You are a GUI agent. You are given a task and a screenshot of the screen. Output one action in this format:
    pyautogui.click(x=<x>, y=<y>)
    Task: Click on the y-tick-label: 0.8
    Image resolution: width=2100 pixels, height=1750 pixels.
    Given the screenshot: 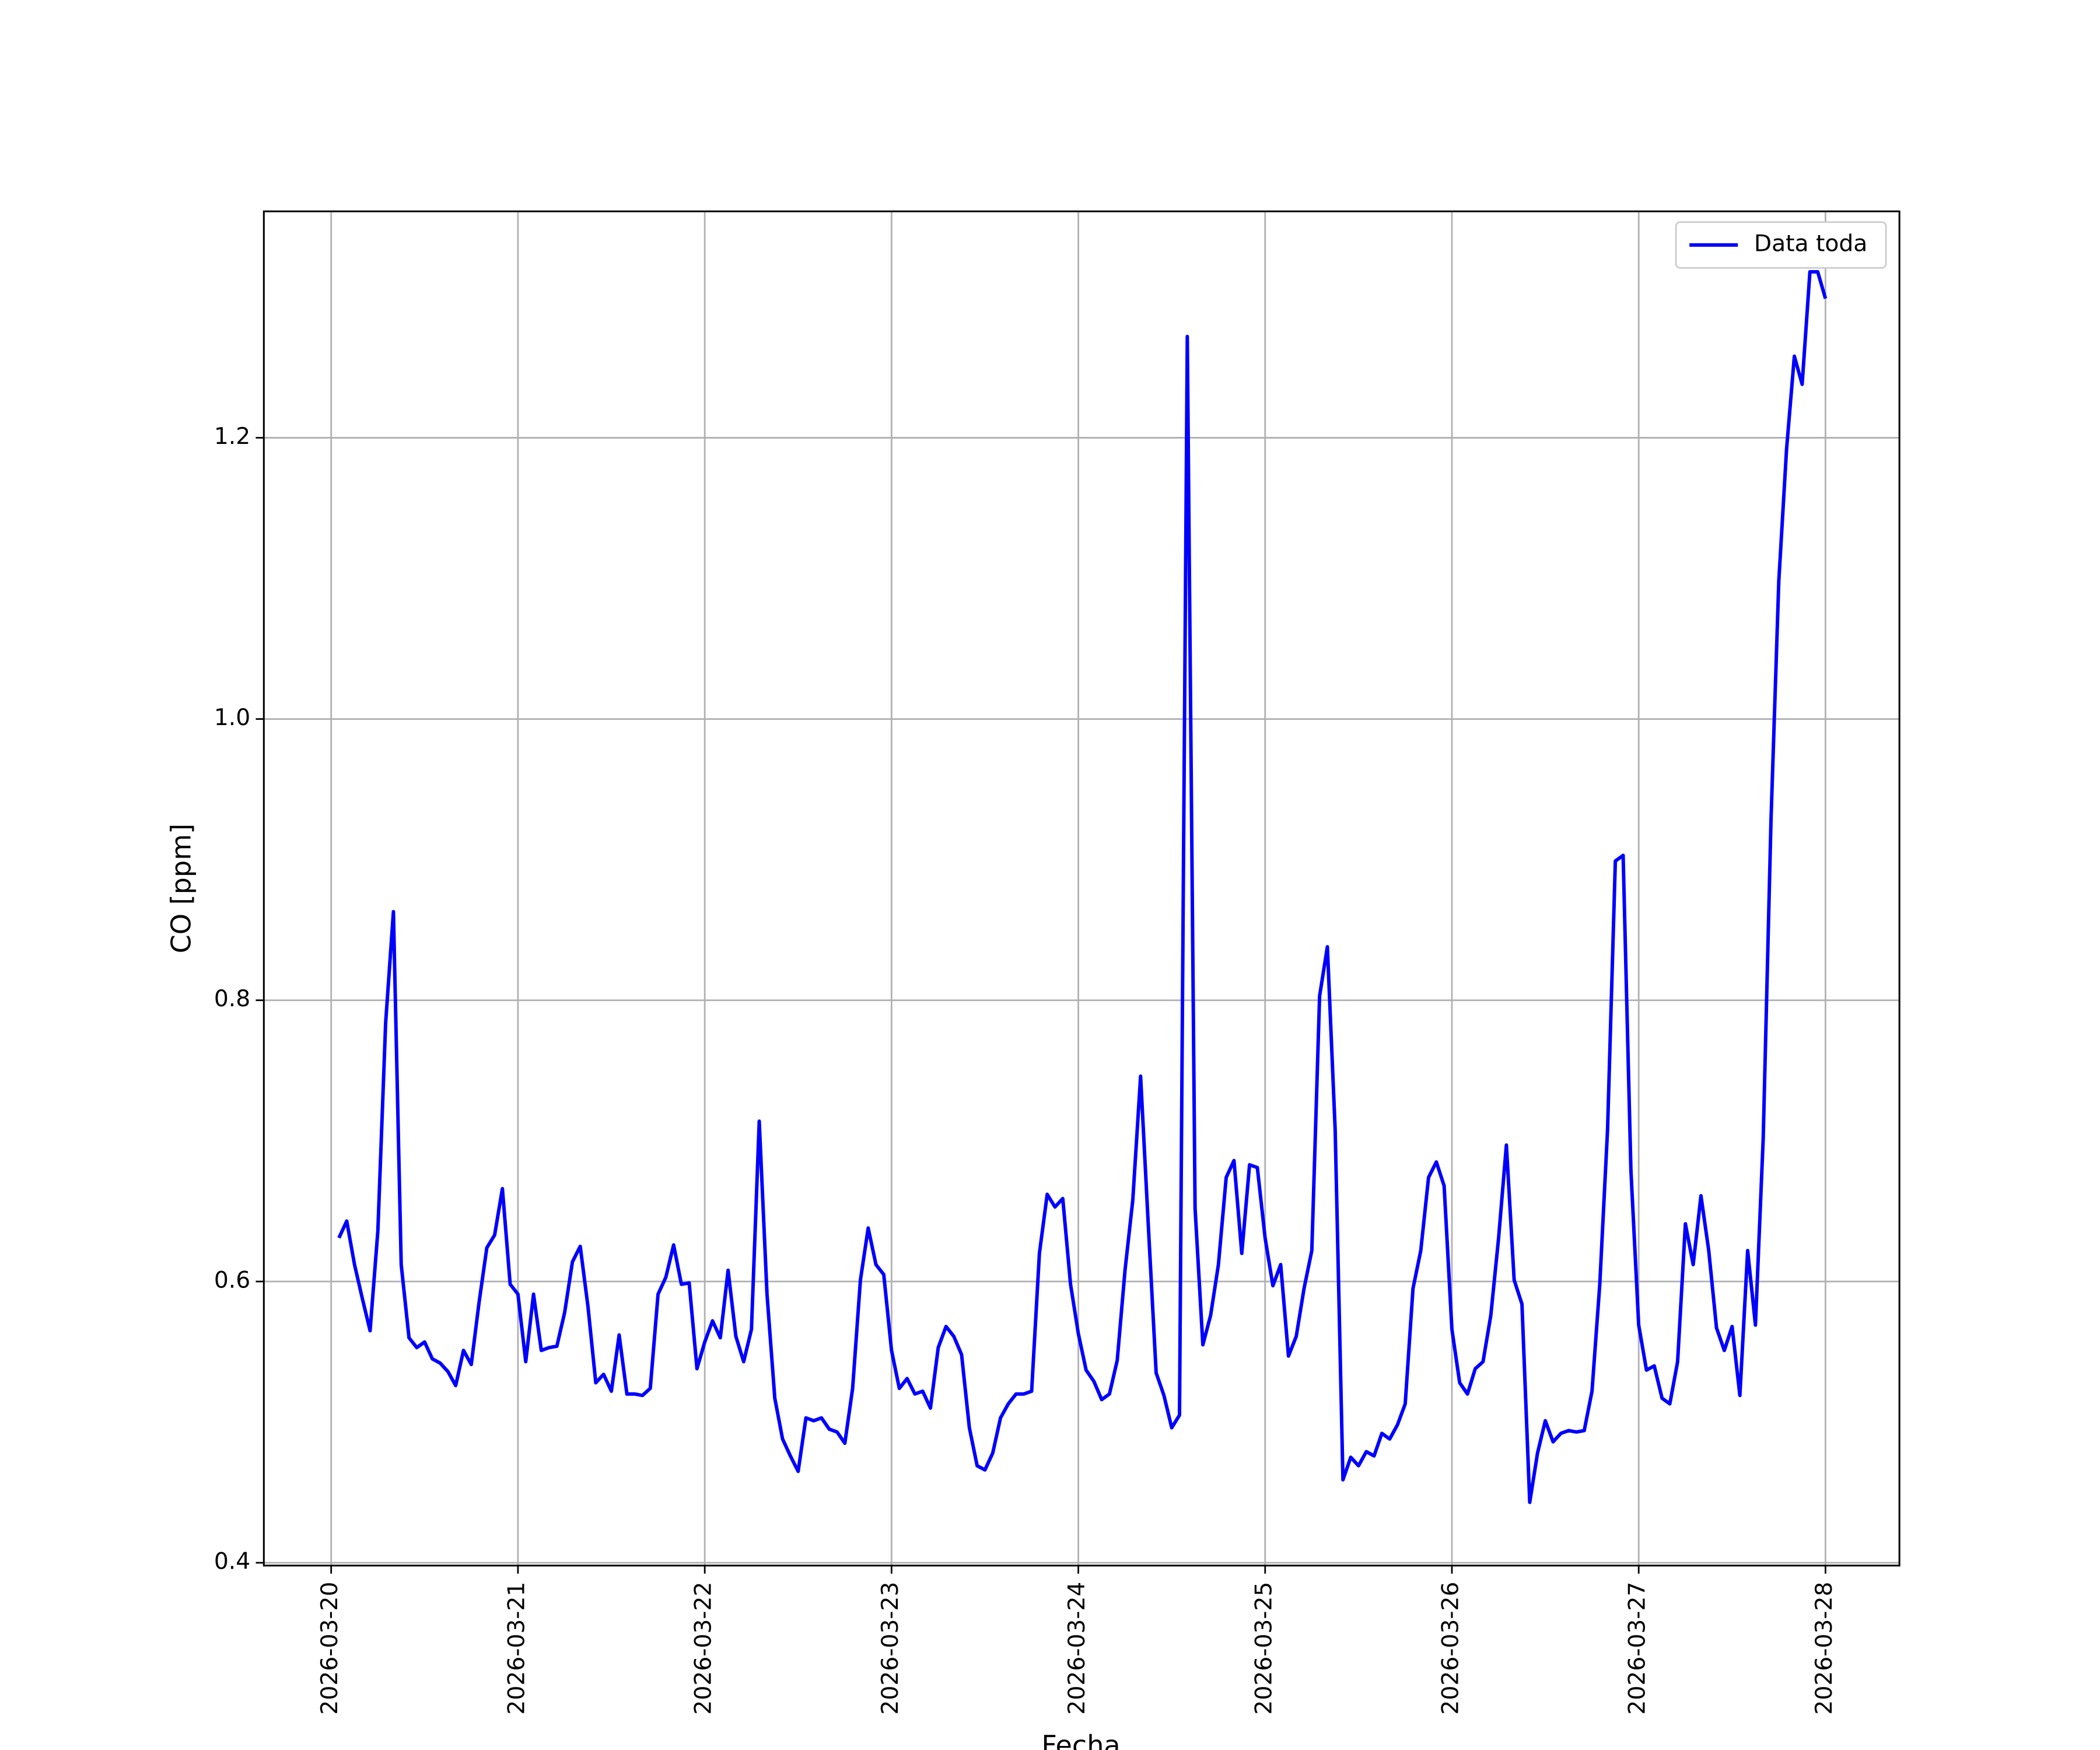 What is the action you would take?
    pyautogui.click(x=232, y=999)
    